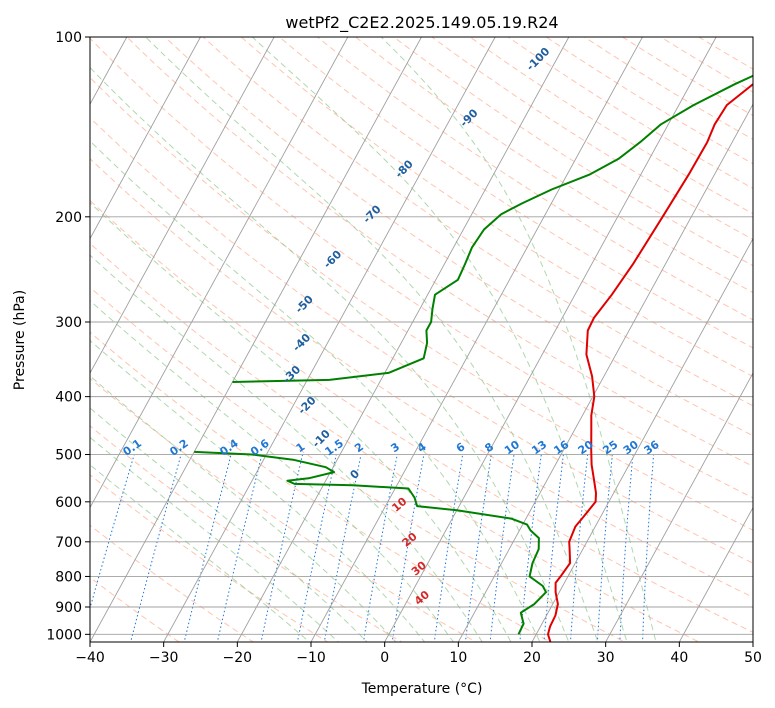  I want to click on x-tick-label: 30, so click(606, 658).